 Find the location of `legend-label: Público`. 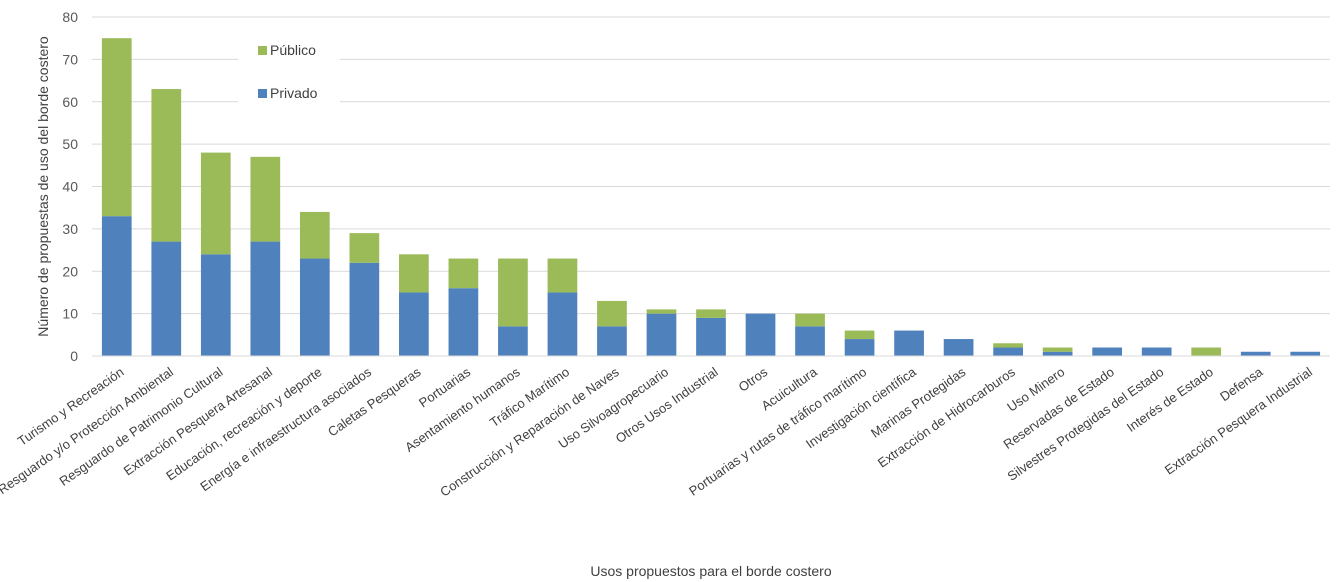

legend-label: Público is located at coordinates (293, 50).